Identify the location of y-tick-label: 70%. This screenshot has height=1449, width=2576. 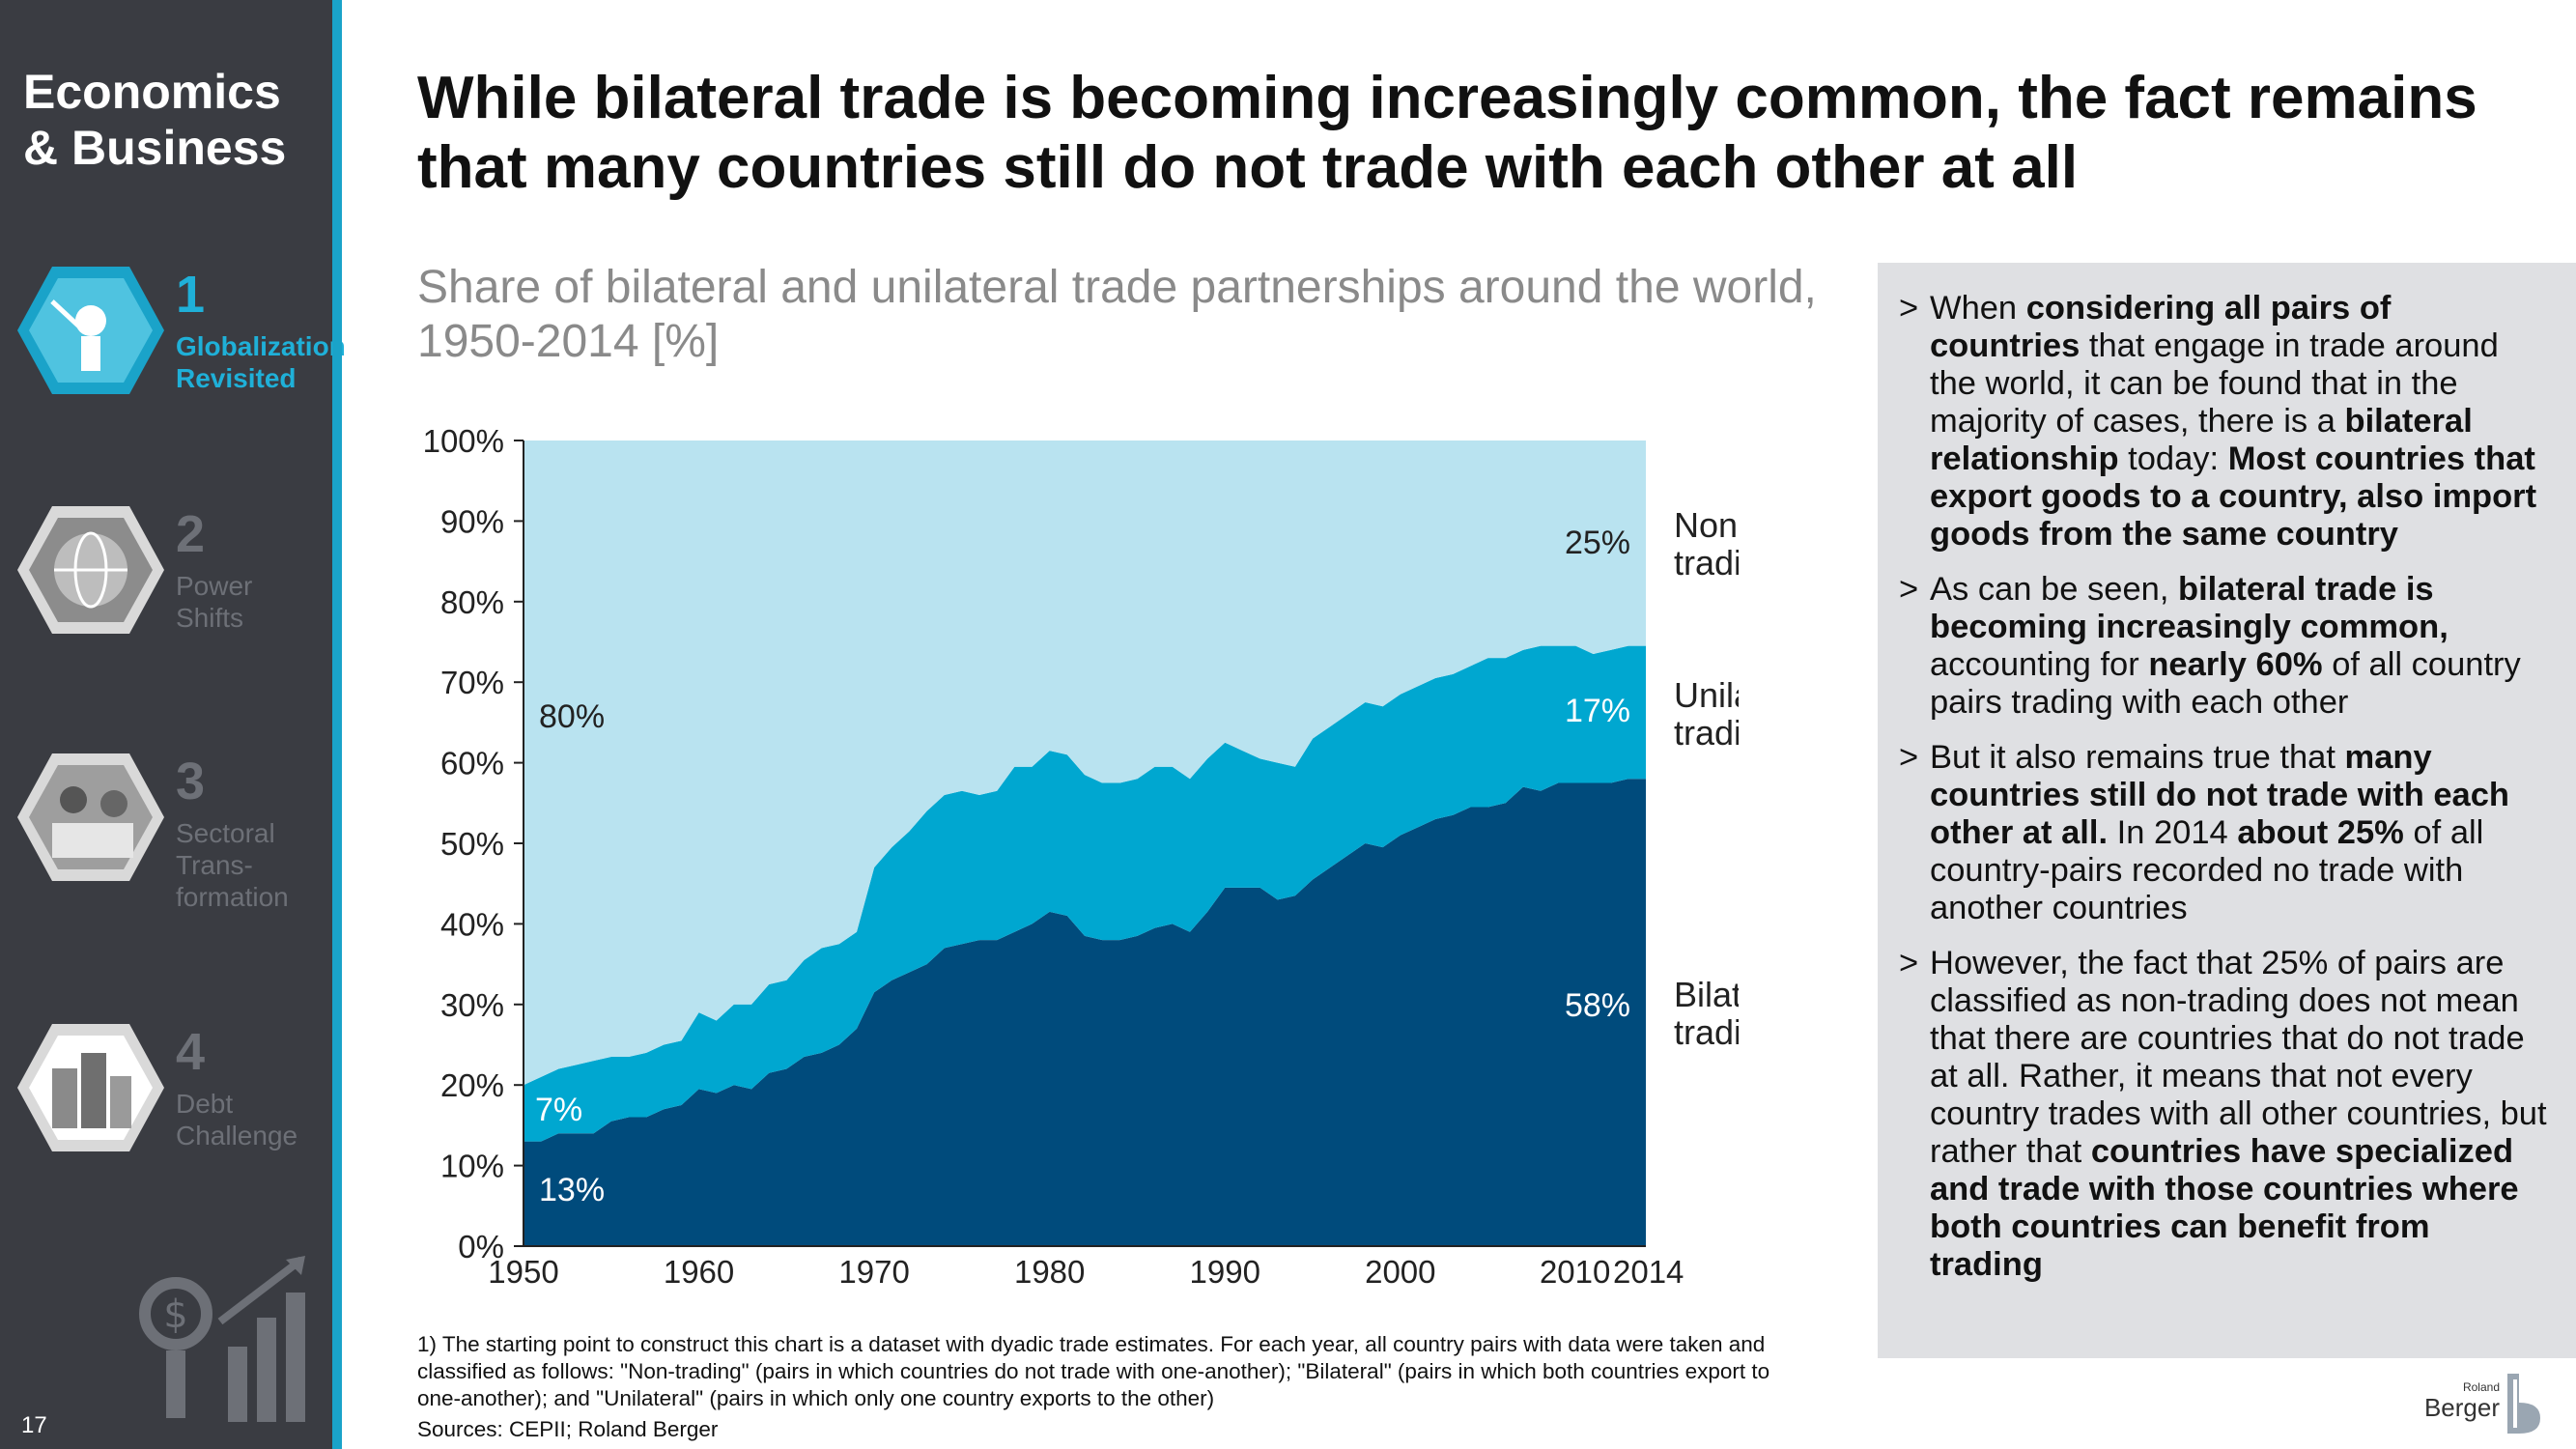
(472, 682).